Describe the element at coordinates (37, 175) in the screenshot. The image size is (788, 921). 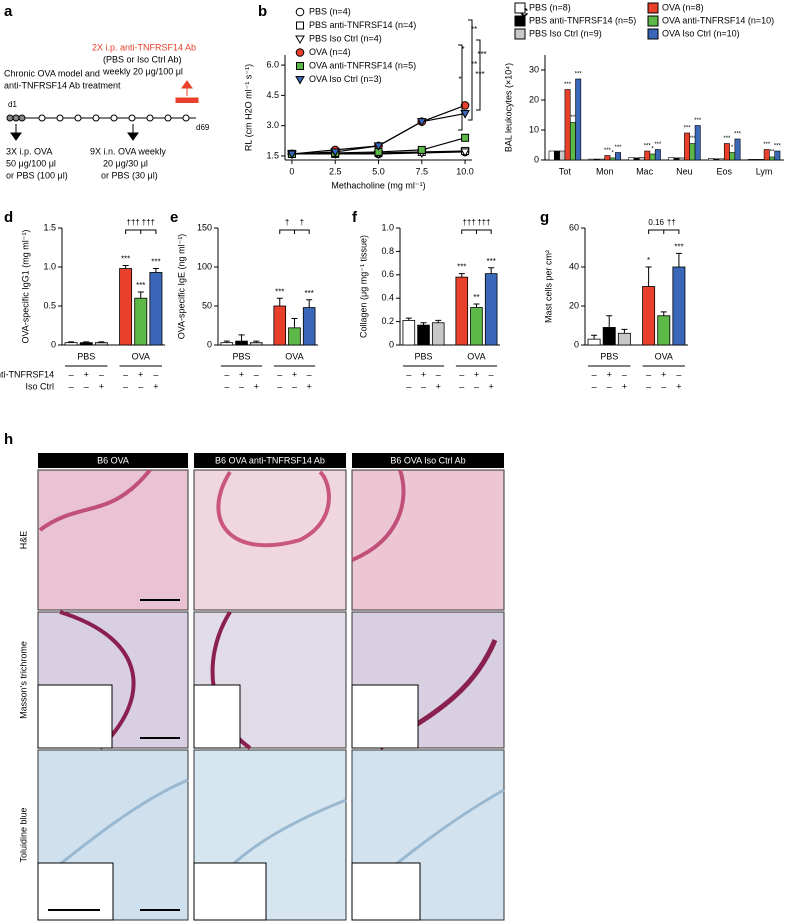
I see `sens-label: or PBS (100 μl)` at that location.